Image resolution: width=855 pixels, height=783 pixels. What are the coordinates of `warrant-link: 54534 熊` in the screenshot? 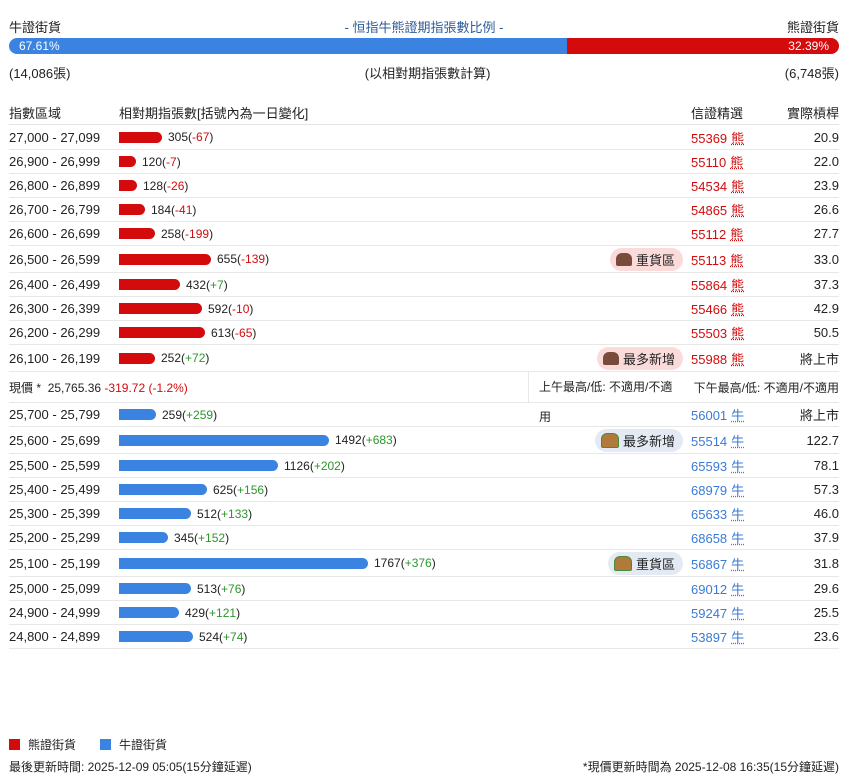 It's located at (731, 185).